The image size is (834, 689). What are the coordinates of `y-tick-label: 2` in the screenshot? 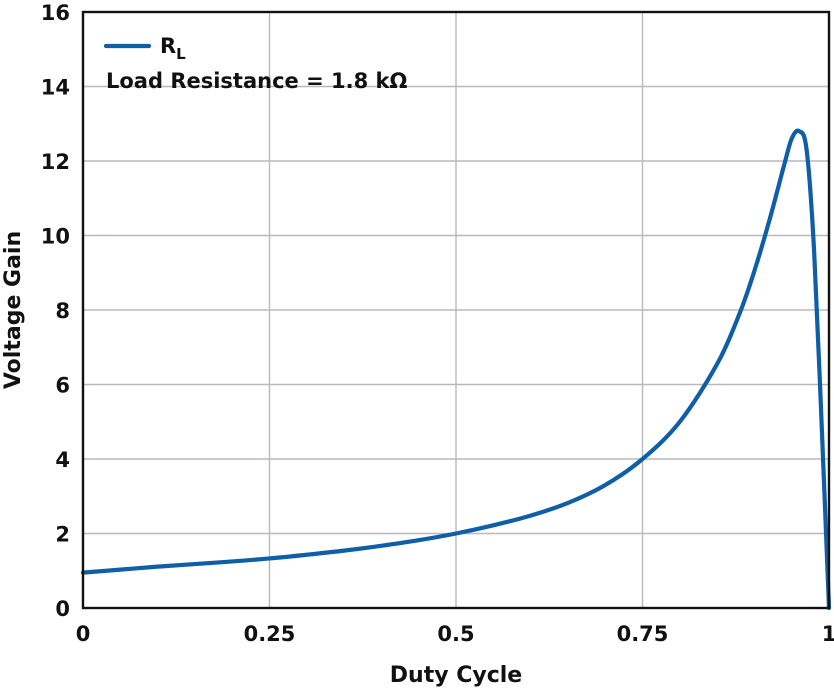 It's located at (62, 535).